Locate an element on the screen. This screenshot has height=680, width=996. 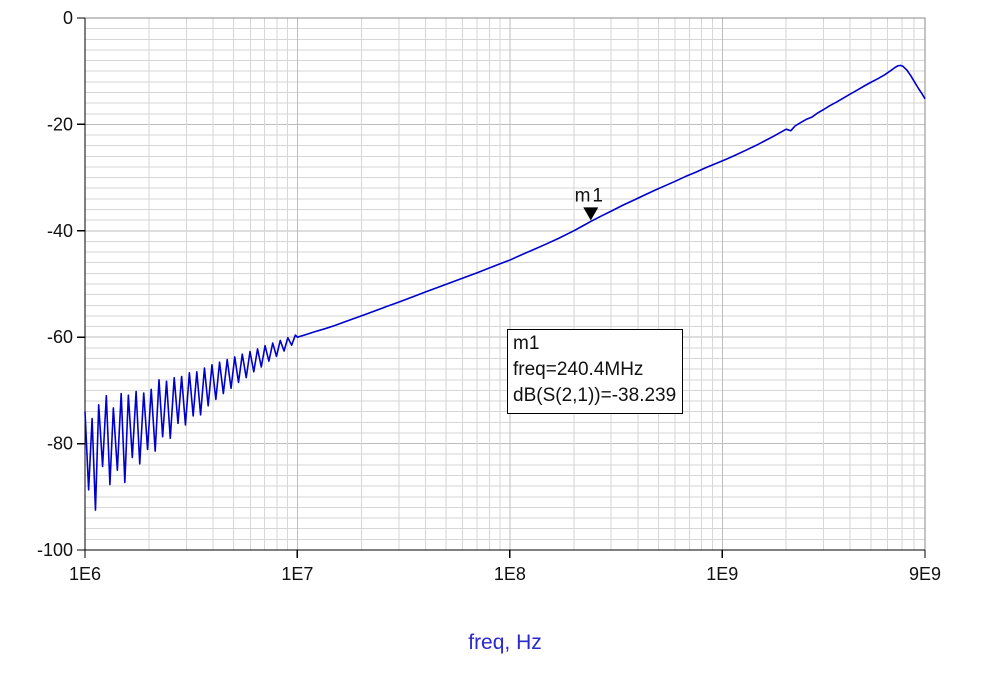
marker-readout-box: m1 freq=240.4MHz dB(S(2,1))=-38.239 is located at coordinates (595, 371).